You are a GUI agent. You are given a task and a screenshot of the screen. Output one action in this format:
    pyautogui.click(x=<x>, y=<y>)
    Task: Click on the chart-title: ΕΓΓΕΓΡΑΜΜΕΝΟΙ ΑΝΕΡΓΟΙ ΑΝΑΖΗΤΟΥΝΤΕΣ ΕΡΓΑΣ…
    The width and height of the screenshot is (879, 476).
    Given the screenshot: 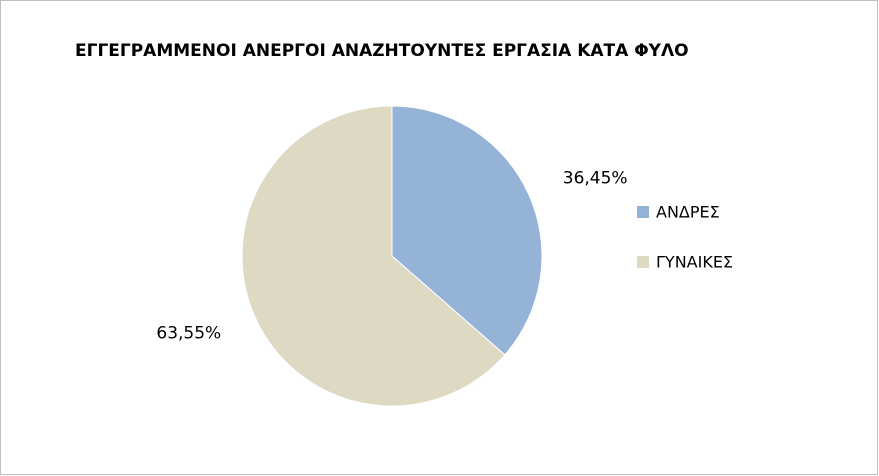 What is the action you would take?
    pyautogui.click(x=382, y=51)
    